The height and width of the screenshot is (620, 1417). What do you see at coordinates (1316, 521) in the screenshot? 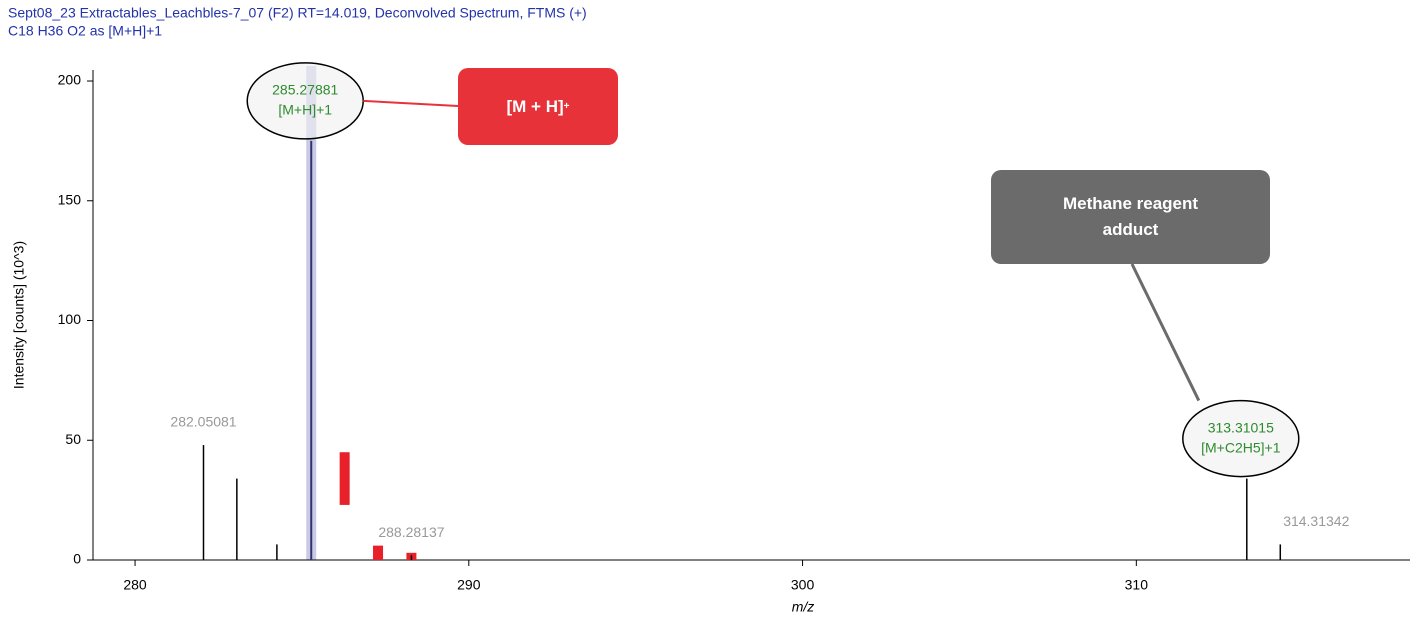
I see `peak-label: 314.31342` at bounding box center [1316, 521].